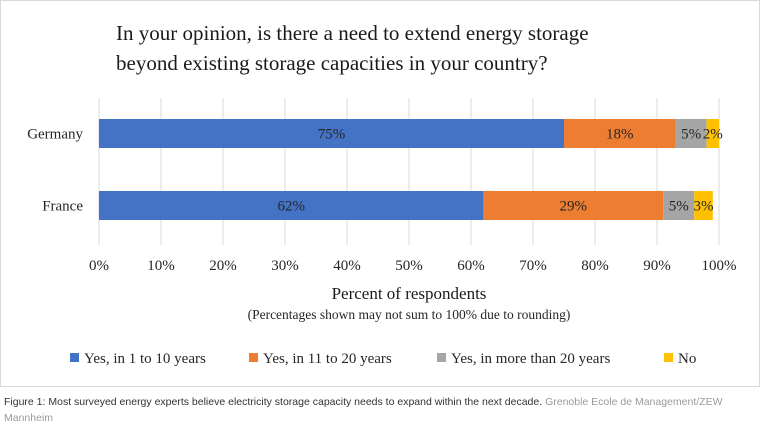  I want to click on x-tick-label: 60%, so click(471, 266).